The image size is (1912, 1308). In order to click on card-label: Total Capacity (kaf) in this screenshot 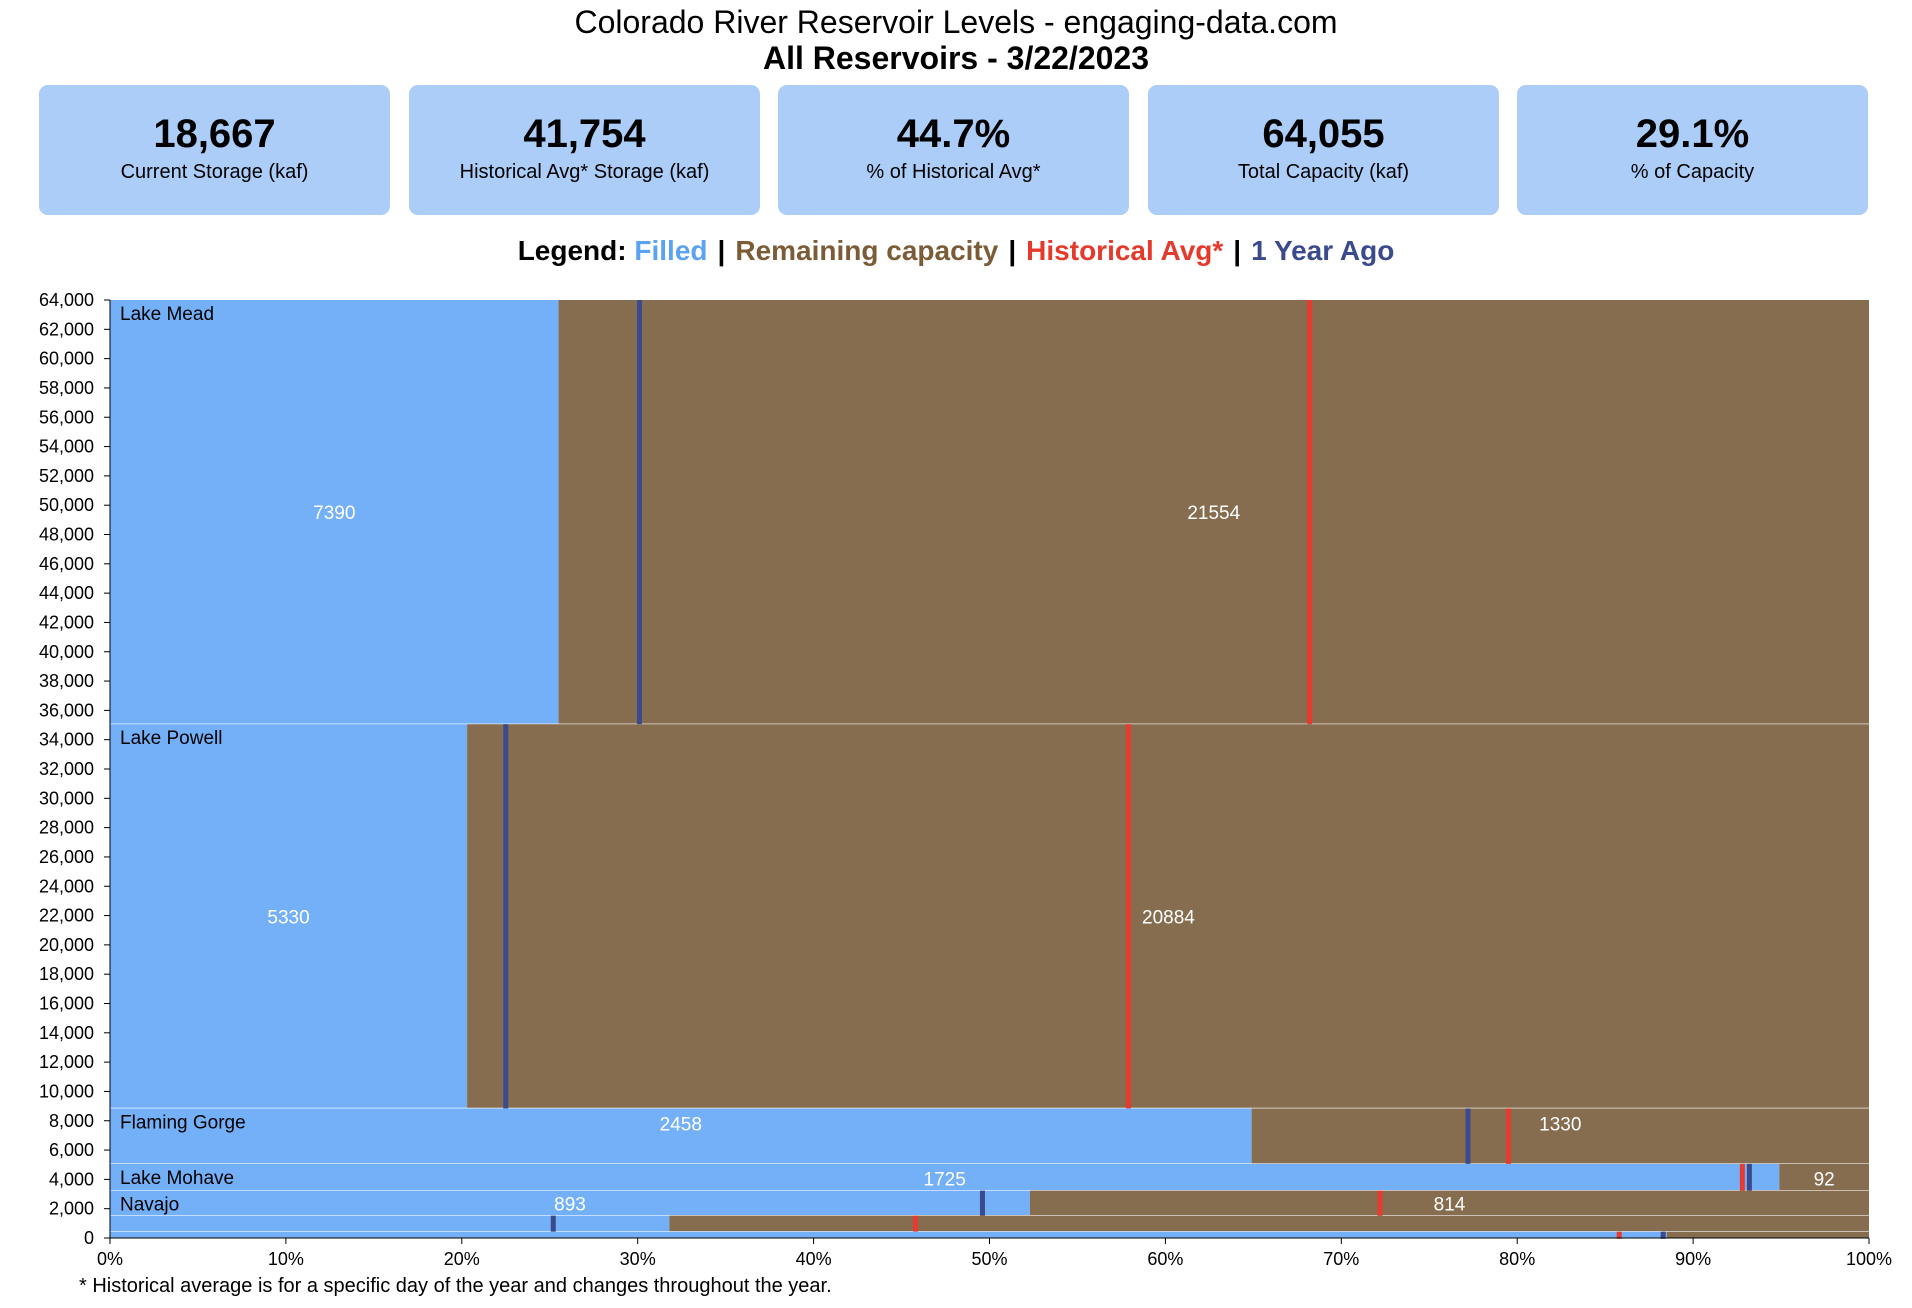, I will do `click(1323, 172)`.